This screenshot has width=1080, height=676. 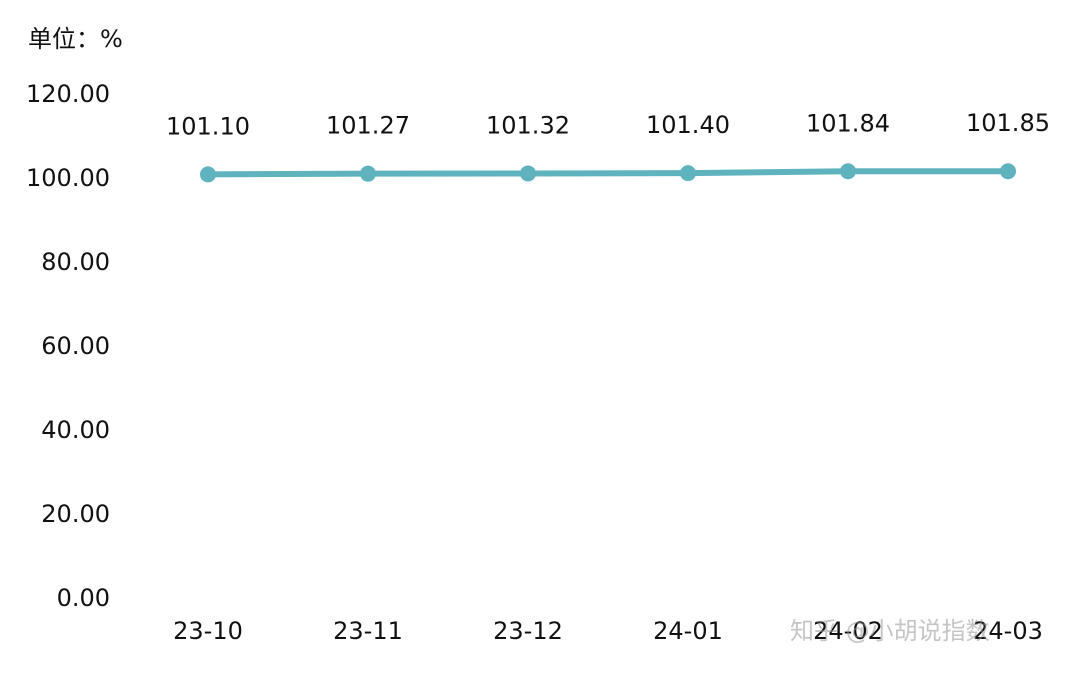 I want to click on y-tick-label: 0.00, so click(x=83, y=598).